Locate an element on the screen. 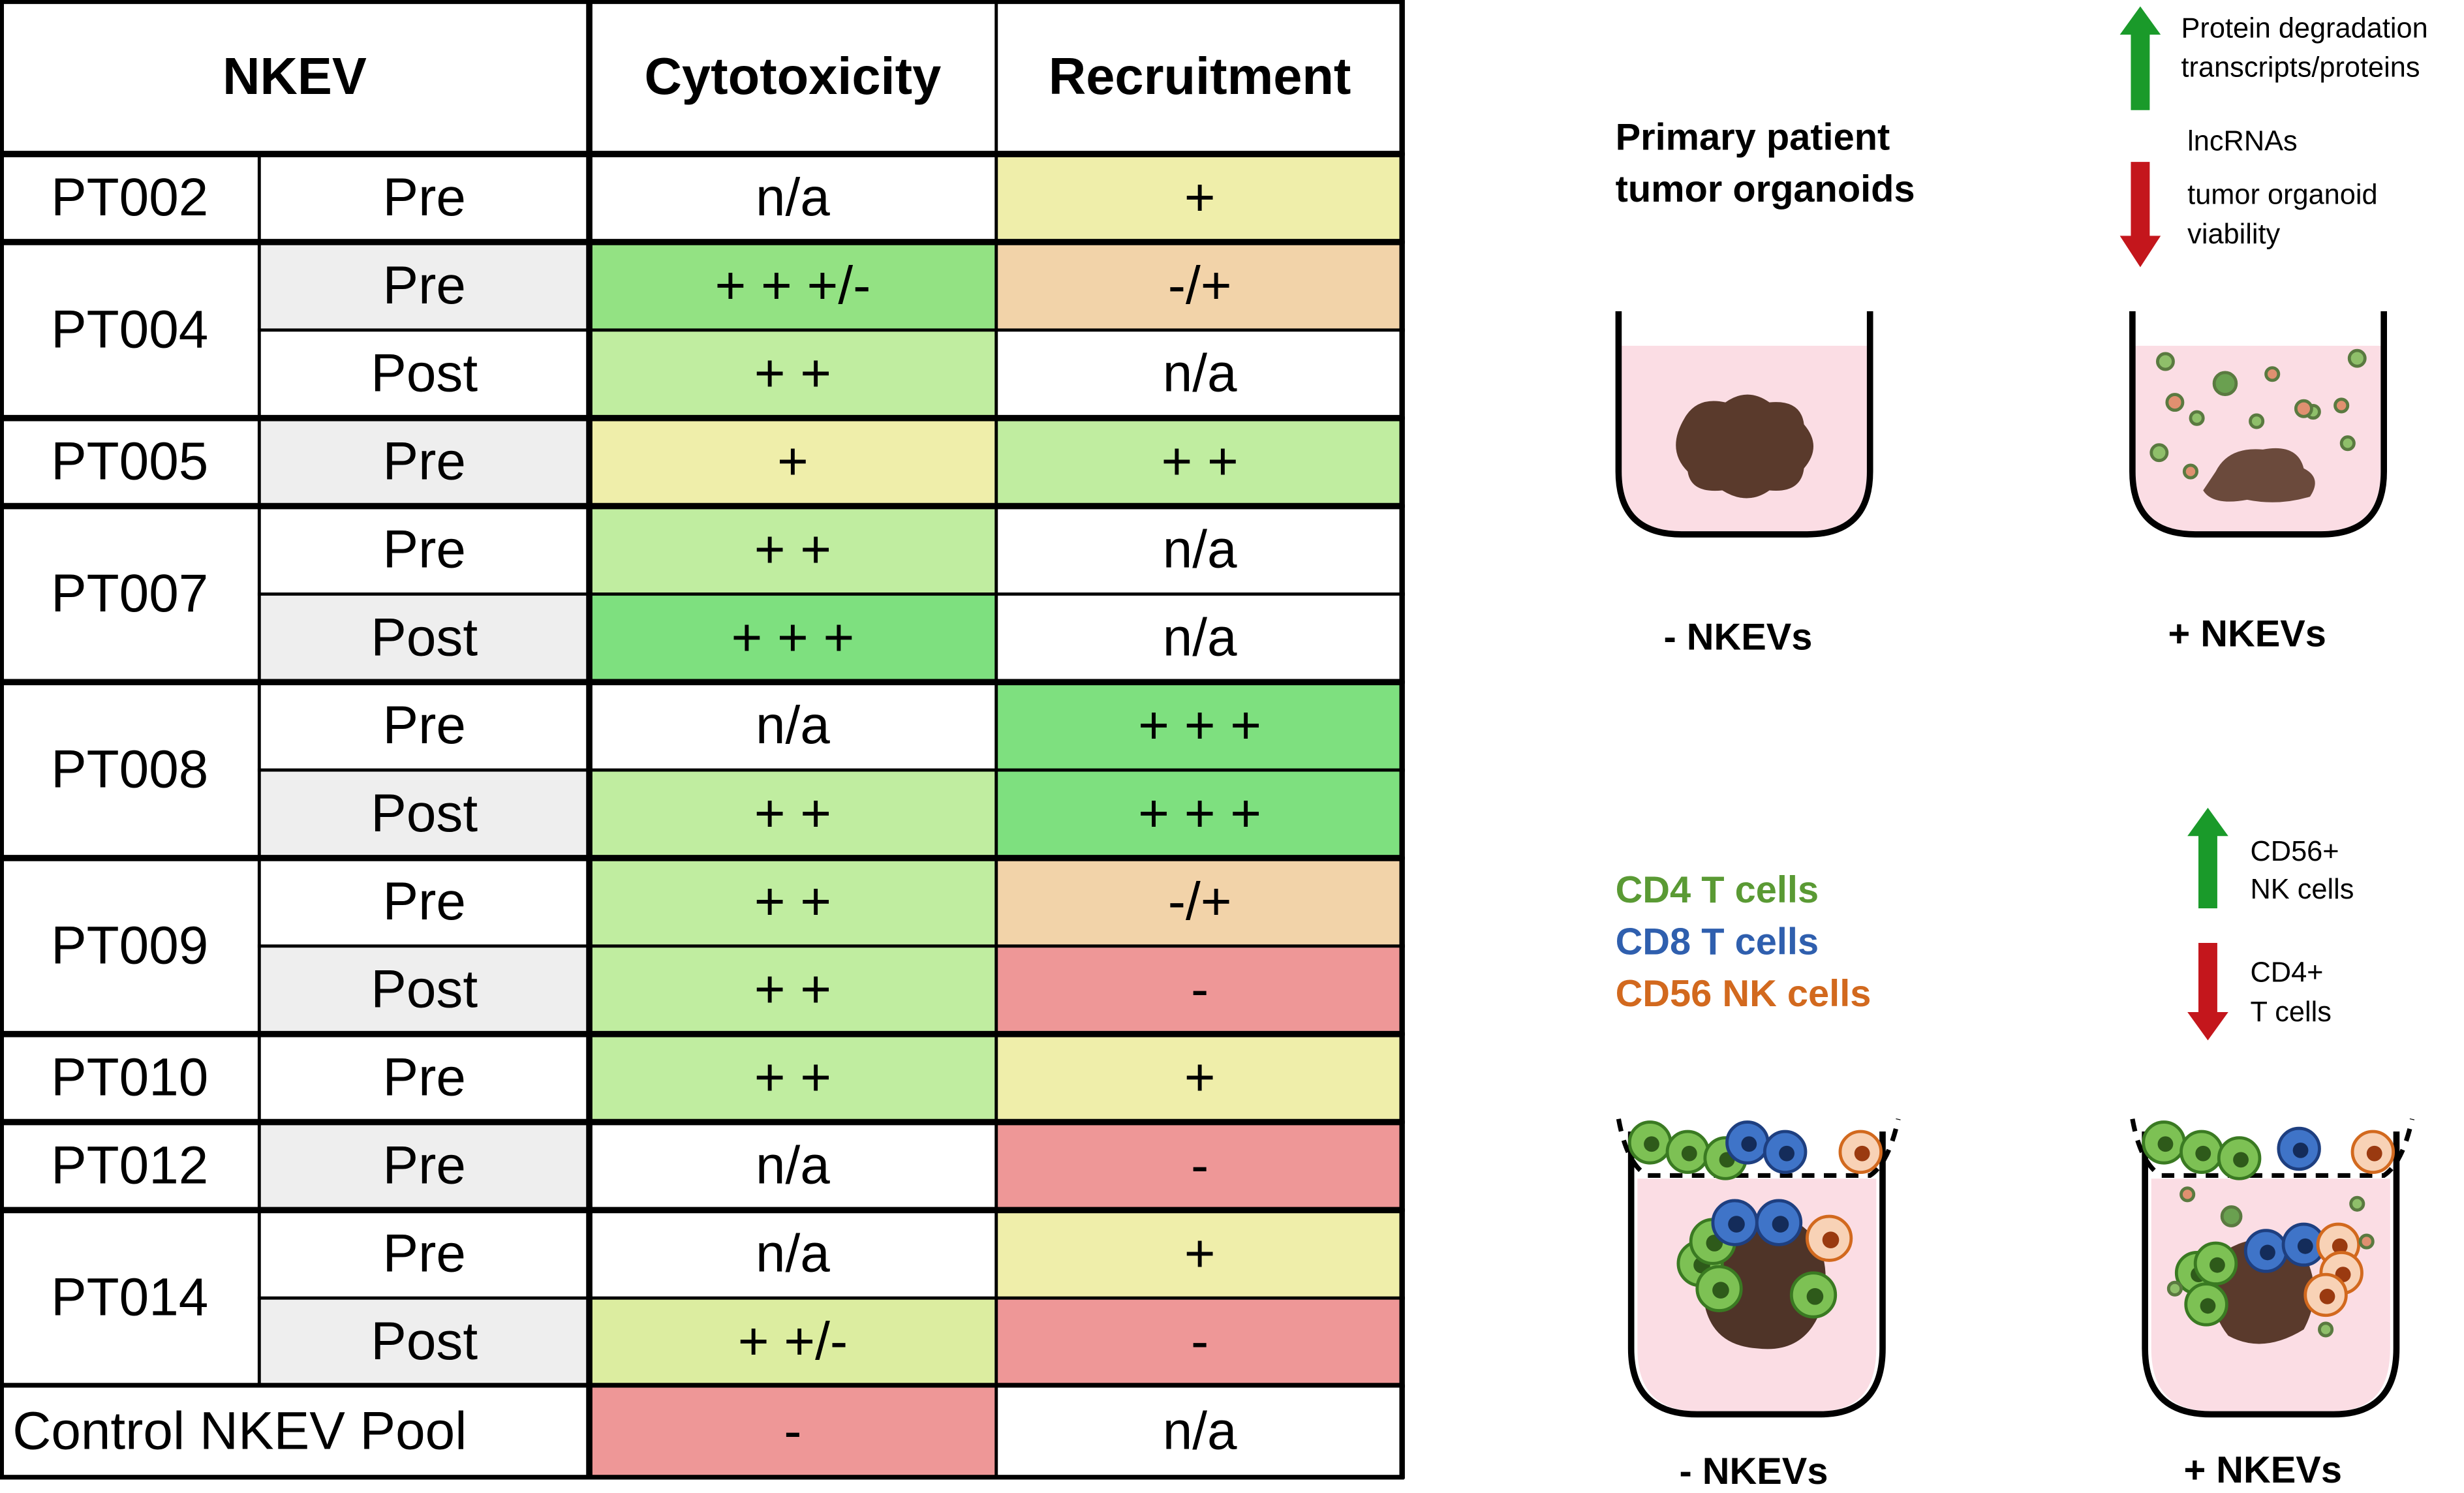 The image size is (2464, 1493). recruitment: + is located at coordinates (1200, 1253).